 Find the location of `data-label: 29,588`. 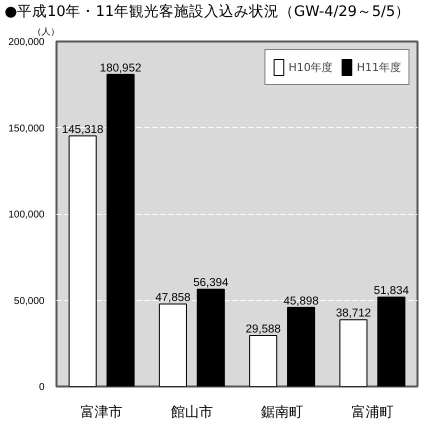

data-label: 29,588 is located at coordinates (263, 329).